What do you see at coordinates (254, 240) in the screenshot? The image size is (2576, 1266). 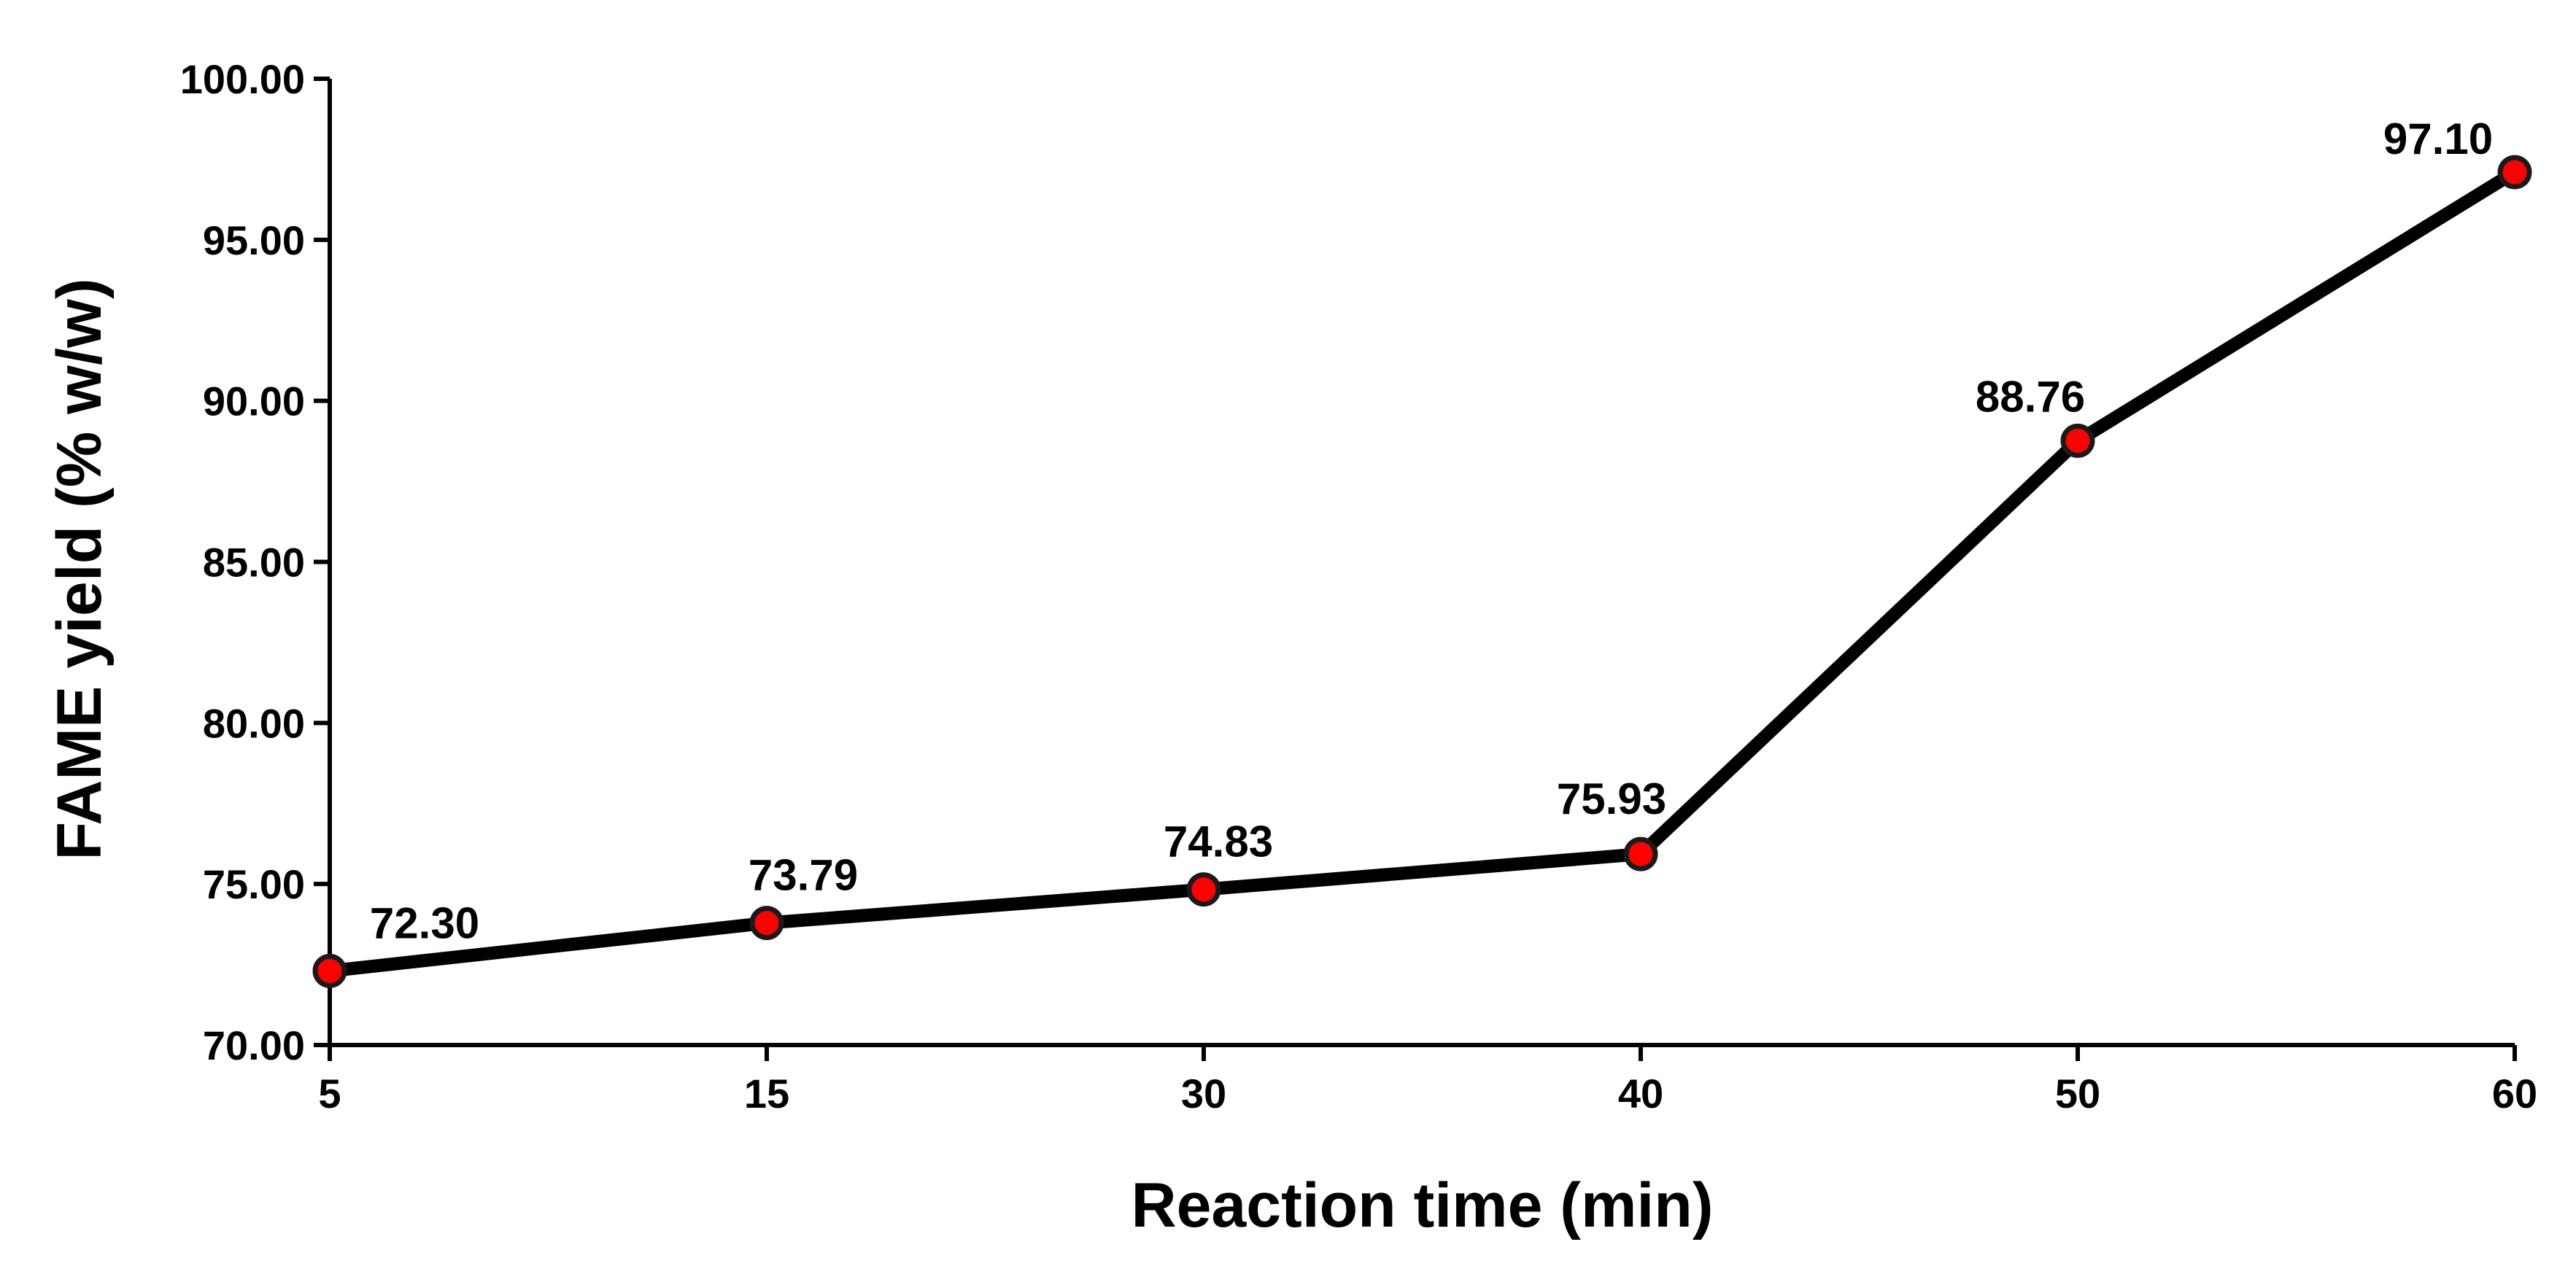 I see `y-tick-label: 95.00` at bounding box center [254, 240].